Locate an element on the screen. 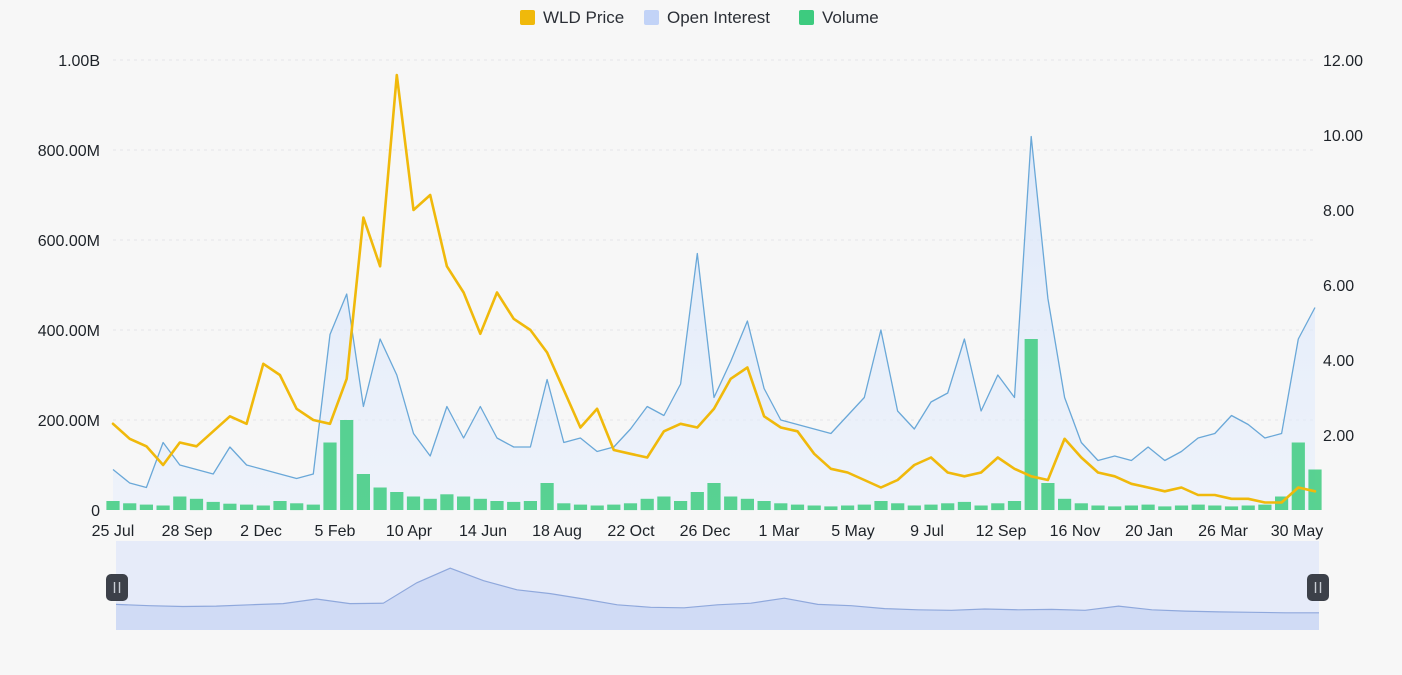  legend-label-open-interest: Open Interest is located at coordinates (718, 17).